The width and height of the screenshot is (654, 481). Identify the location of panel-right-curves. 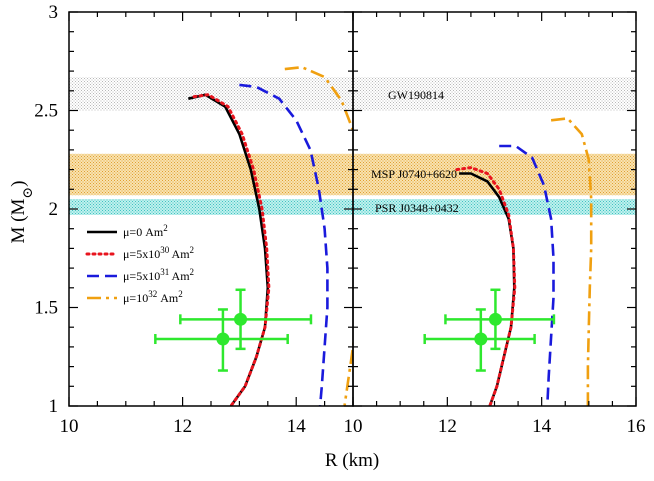
(524, 261).